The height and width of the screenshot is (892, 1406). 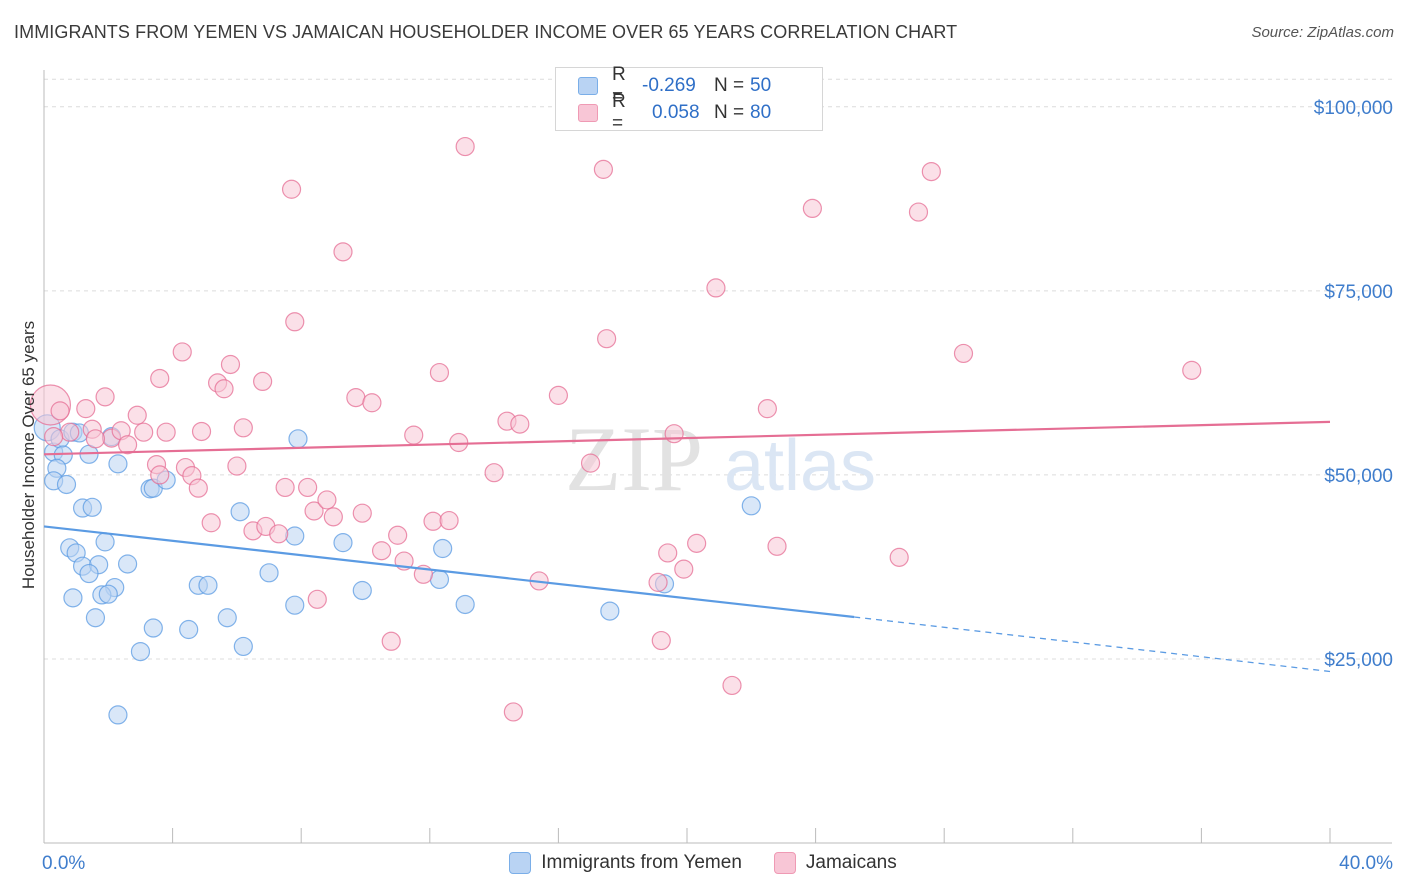 I want to click on legend-n-value: 80, so click(x=761, y=112).